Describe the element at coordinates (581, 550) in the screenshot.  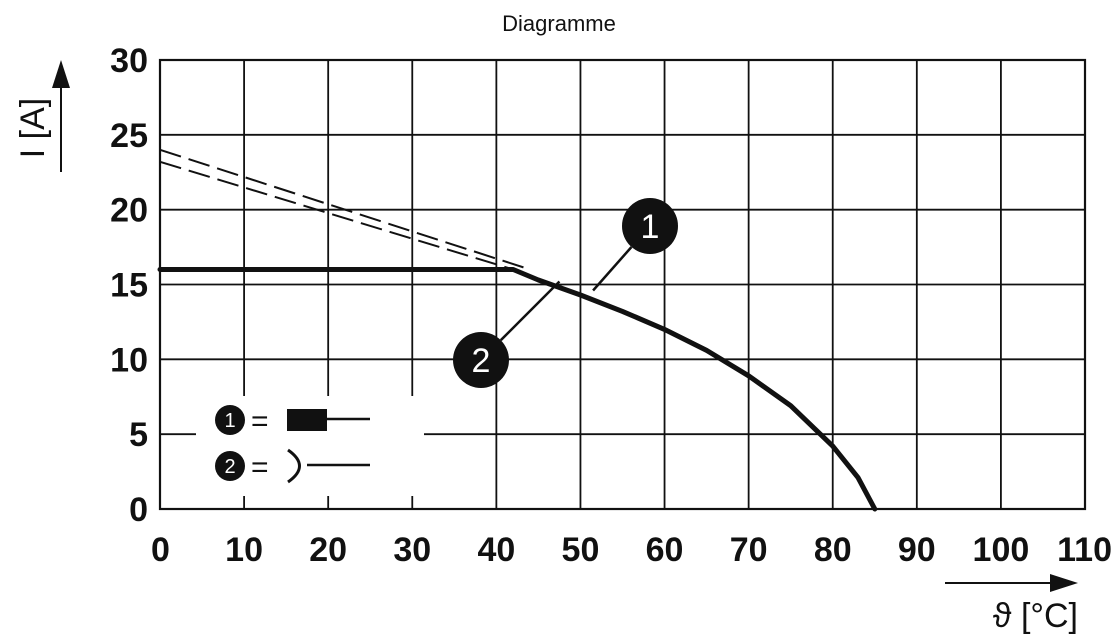
I see `x-tick-label-50: 50` at that location.